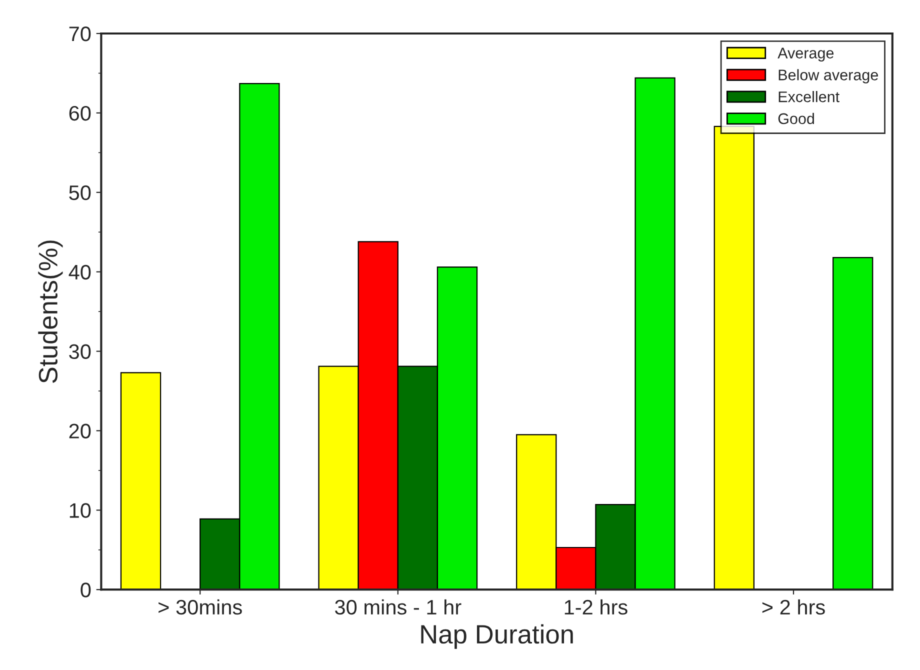 Image resolution: width=920 pixels, height=670 pixels. I want to click on legend-label: Excellent, so click(809, 96).